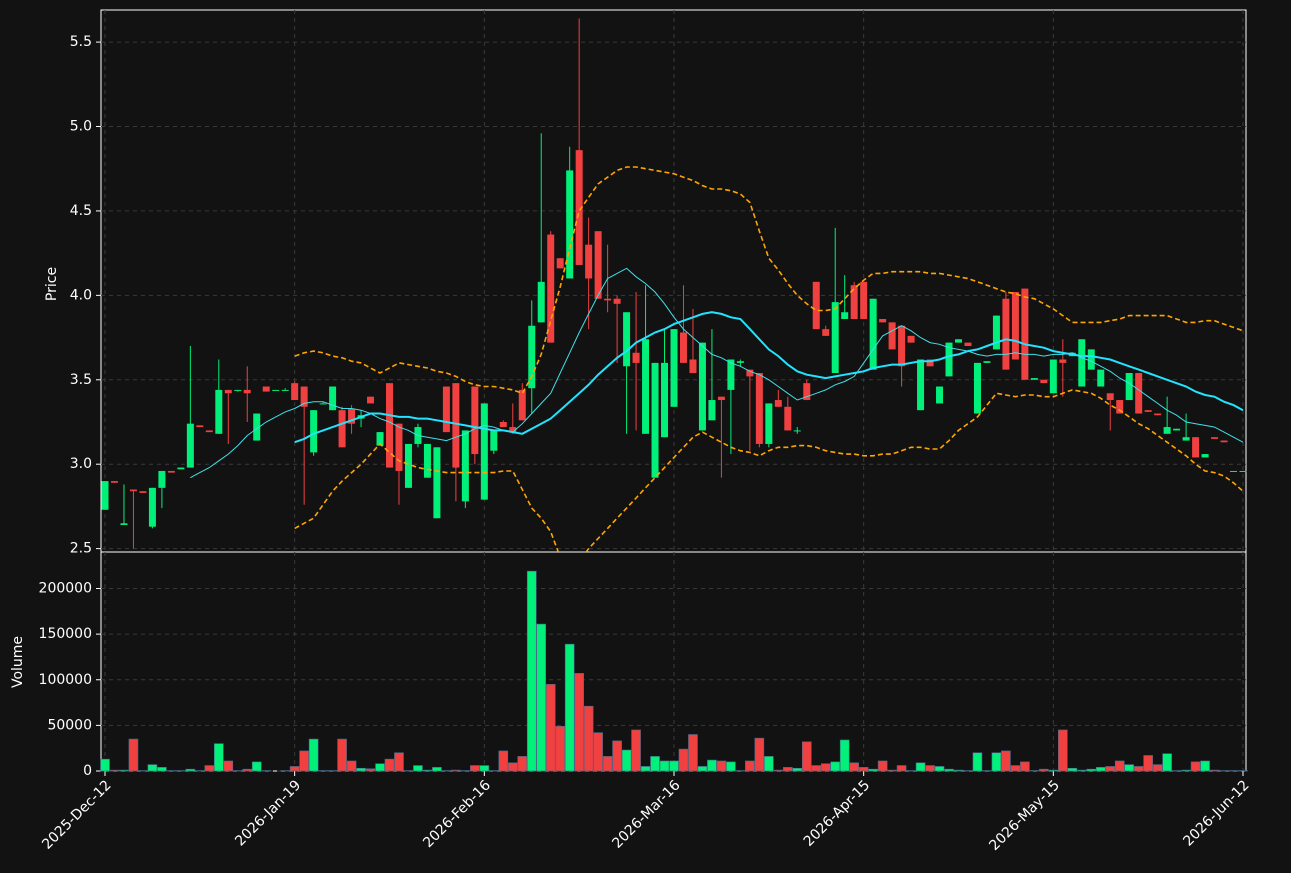 Image resolution: width=1291 pixels, height=873 pixels. Describe the element at coordinates (1216, 813) in the screenshot. I see `x-tick-label: 2026-Jun-12` at that location.